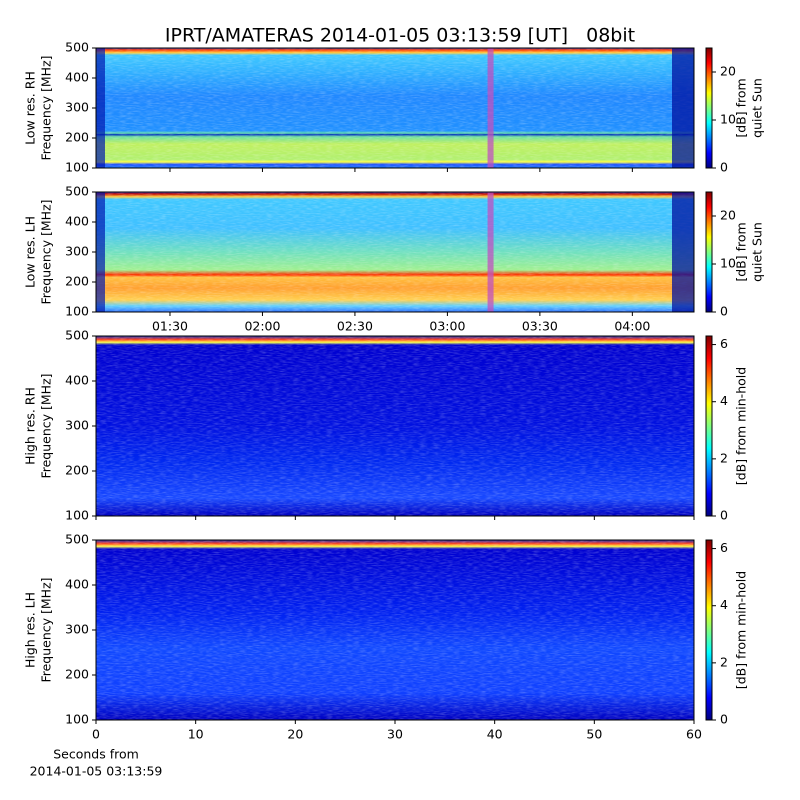 The width and height of the screenshot is (800, 800). I want to click on x-tick-label: 03:30, so click(540, 326).